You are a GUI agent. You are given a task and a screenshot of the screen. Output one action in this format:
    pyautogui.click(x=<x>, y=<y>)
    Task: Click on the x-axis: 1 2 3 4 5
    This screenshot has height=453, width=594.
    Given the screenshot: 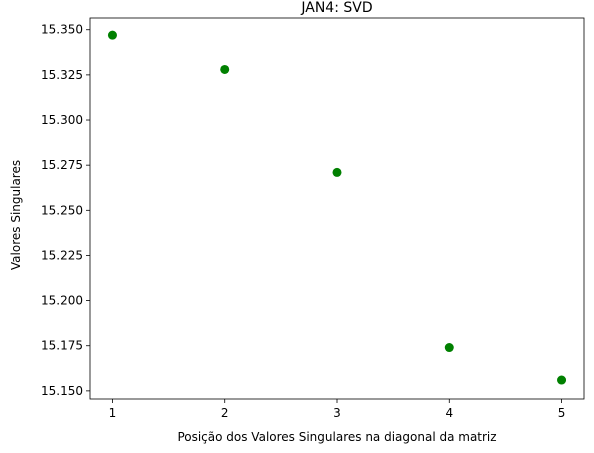 What is the action you would take?
    pyautogui.click(x=337, y=409)
    